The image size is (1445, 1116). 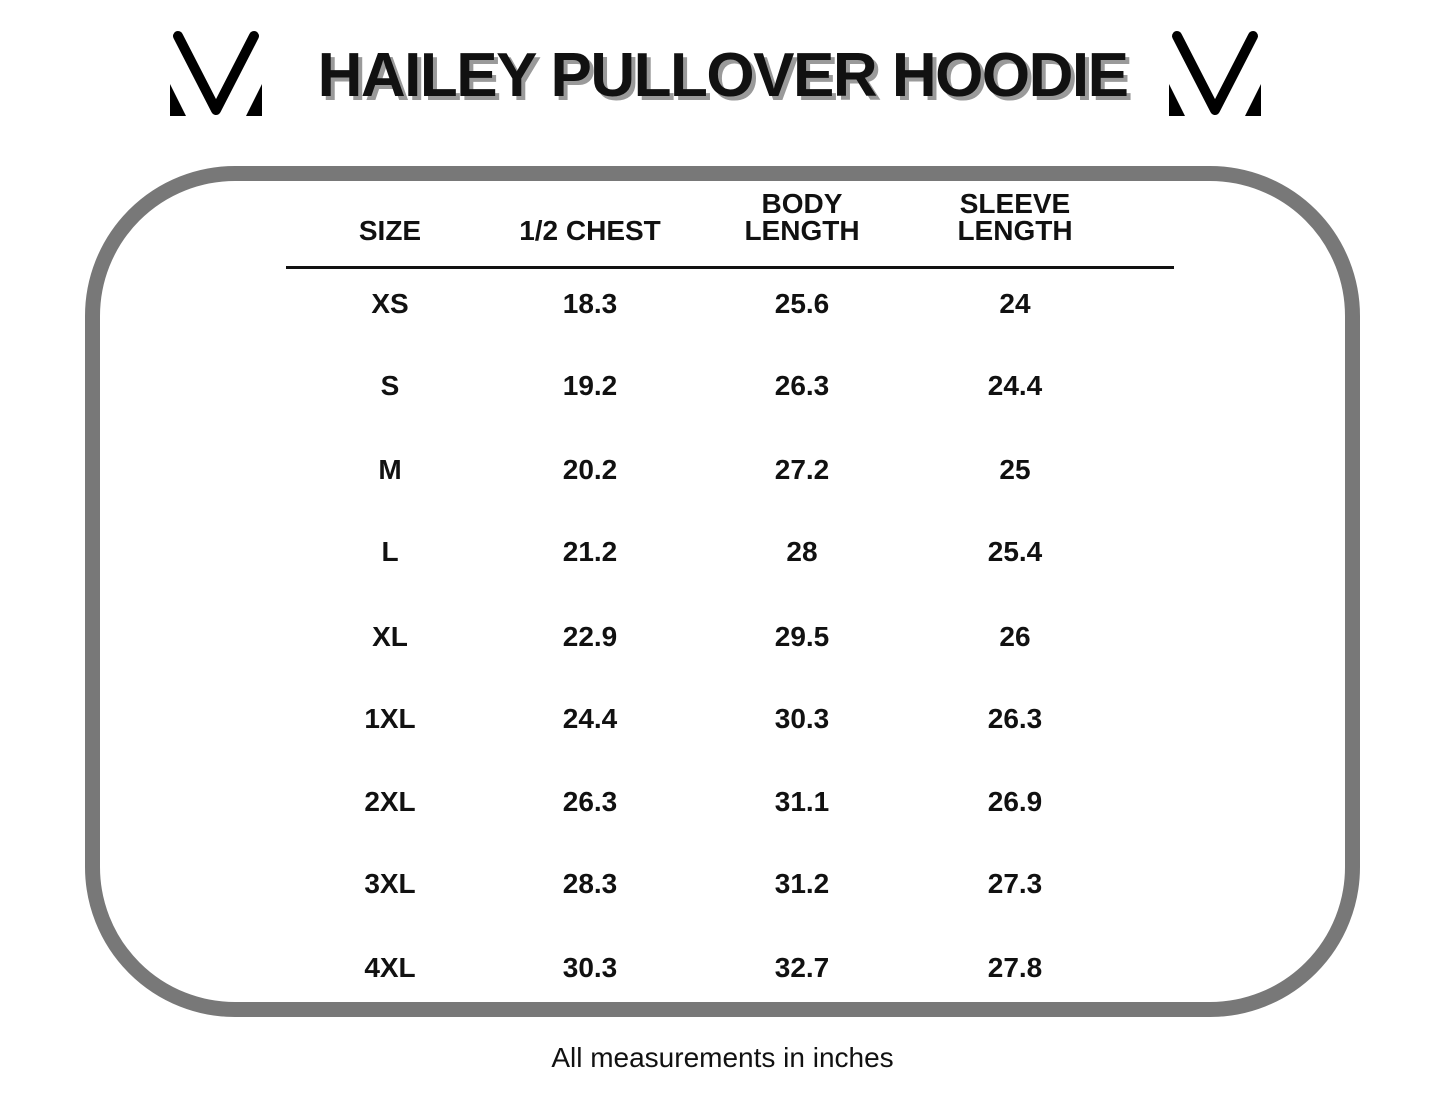 What do you see at coordinates (390, 967) in the screenshot?
I see `cell-size: 4XL` at bounding box center [390, 967].